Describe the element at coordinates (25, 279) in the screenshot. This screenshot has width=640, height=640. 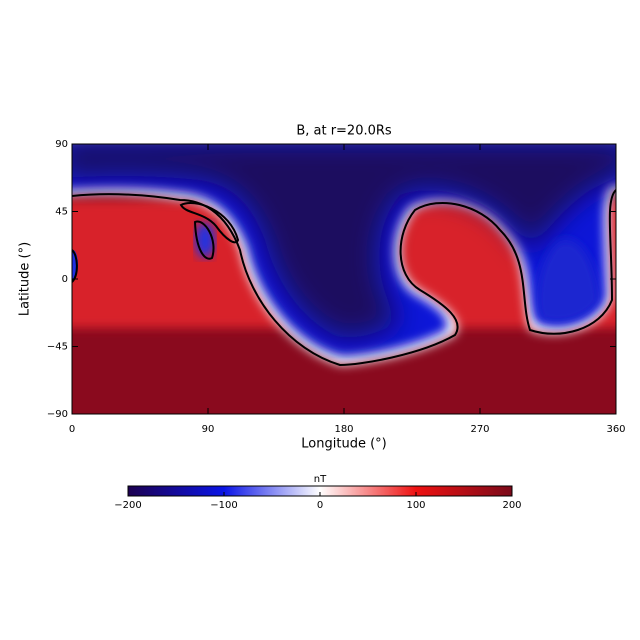
I see `y-axis-label: Latitude (°)` at that location.